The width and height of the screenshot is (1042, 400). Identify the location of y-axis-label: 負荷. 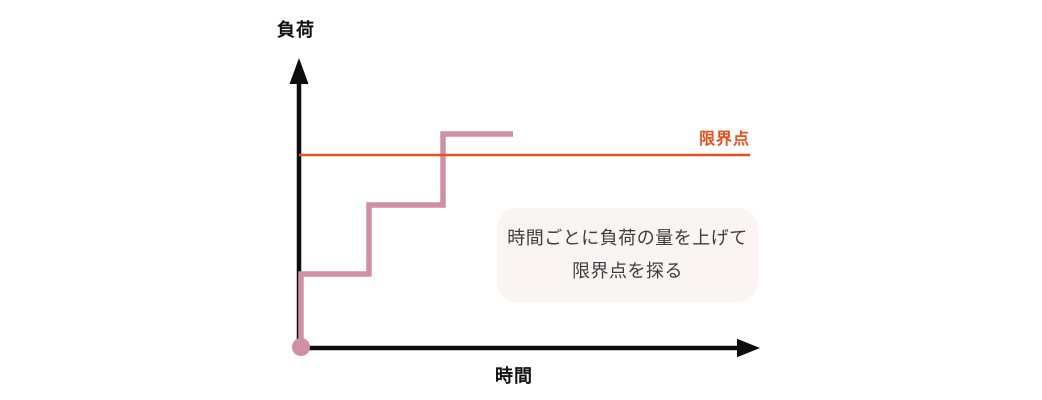
(296, 30).